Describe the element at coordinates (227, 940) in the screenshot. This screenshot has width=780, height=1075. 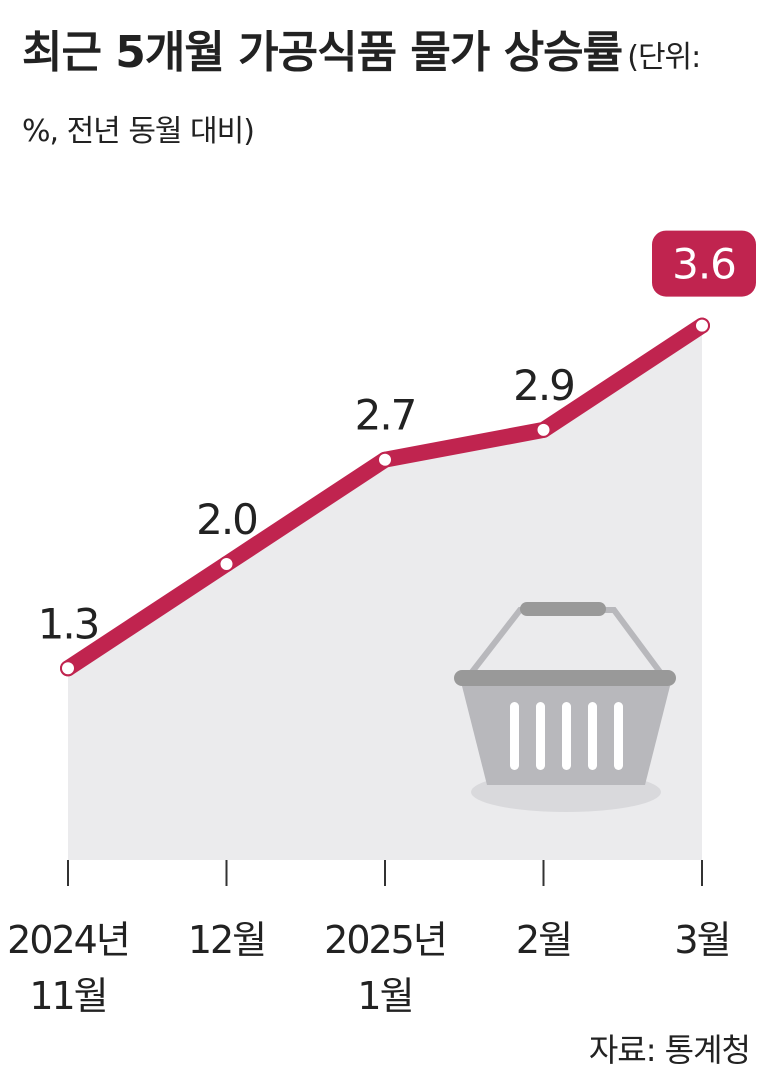
I see `x-tick-label: 12월` at that location.